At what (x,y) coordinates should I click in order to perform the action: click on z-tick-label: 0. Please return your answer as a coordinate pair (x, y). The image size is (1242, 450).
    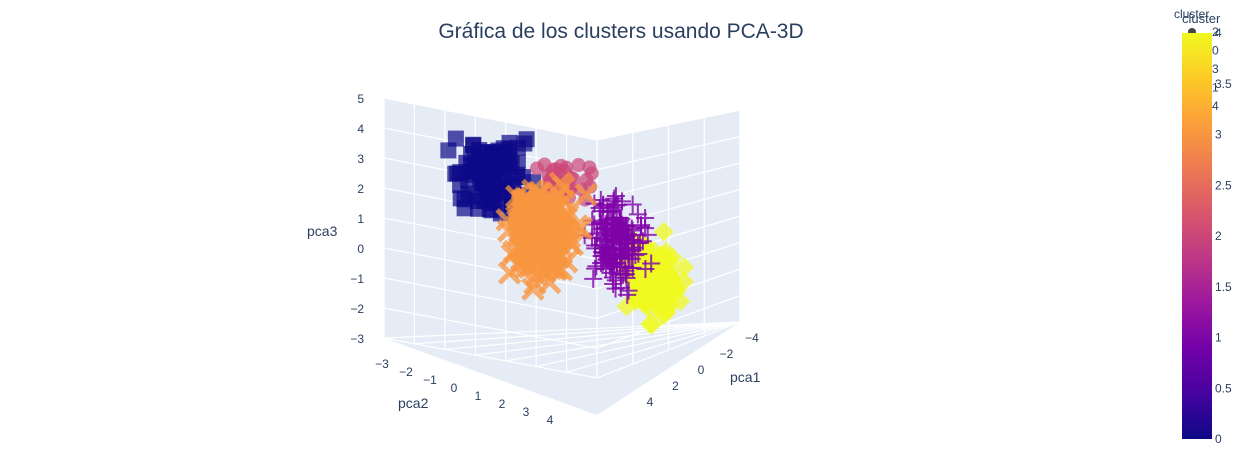
    Looking at the image, I should click on (360, 249).